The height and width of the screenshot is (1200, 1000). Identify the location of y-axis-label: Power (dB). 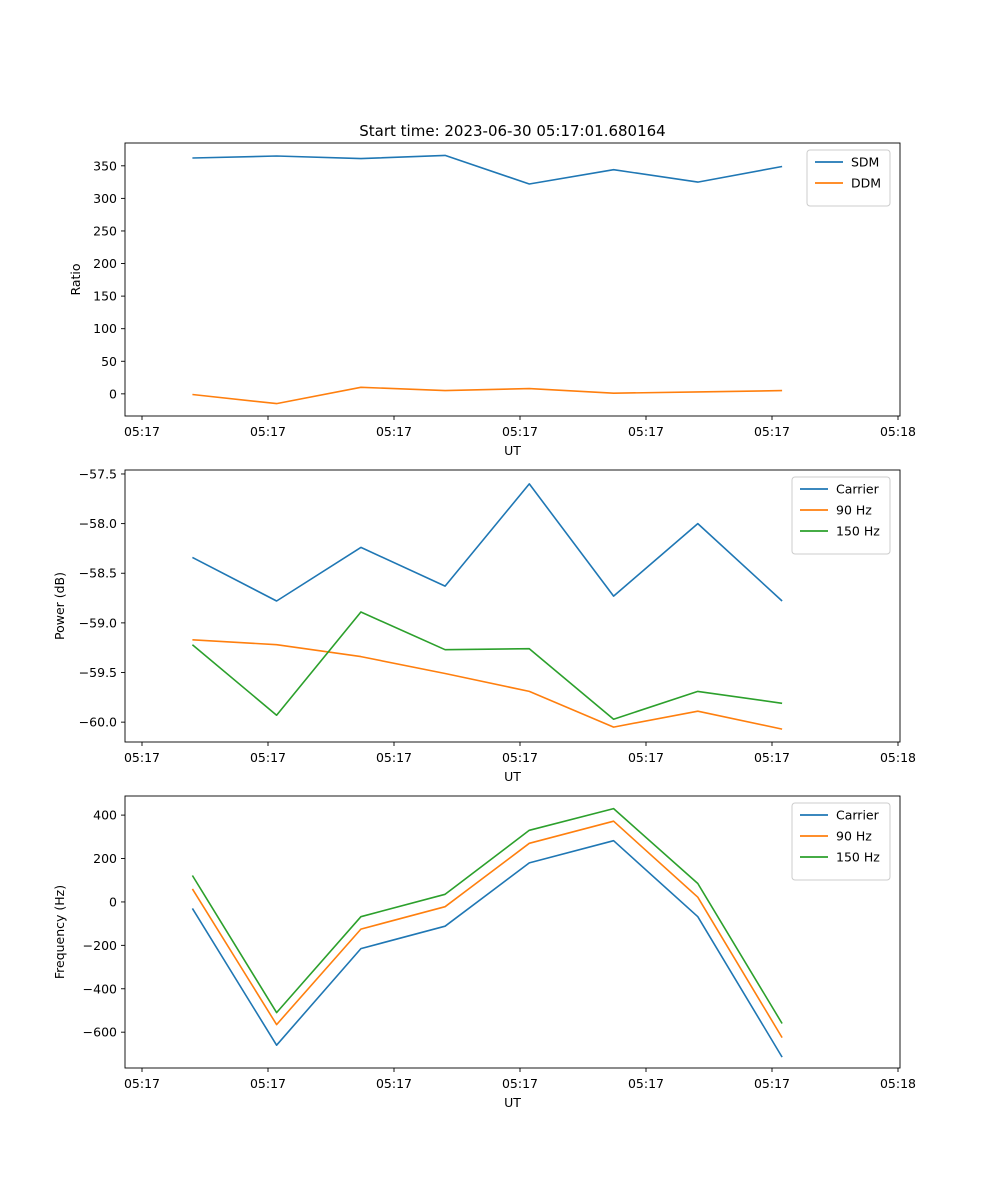
(59, 606).